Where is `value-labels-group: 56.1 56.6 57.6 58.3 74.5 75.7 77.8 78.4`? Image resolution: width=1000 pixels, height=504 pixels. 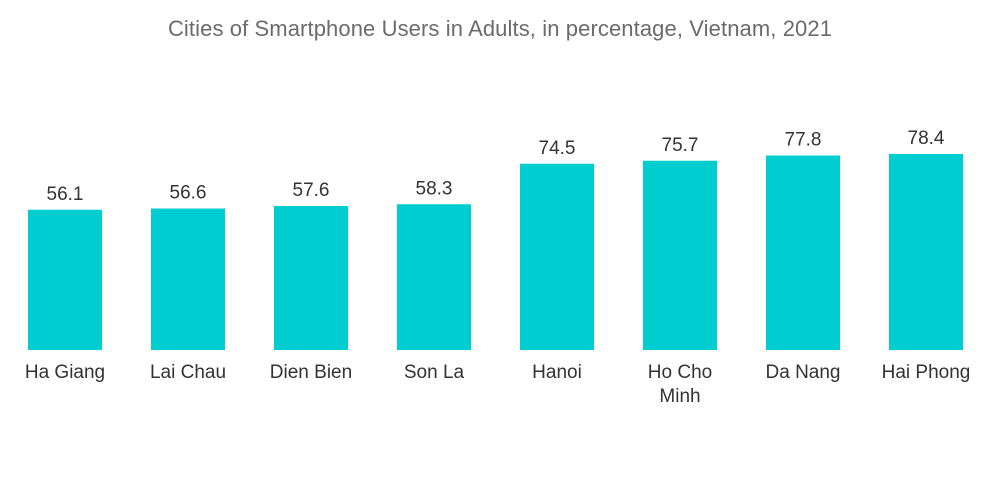
value-labels-group: 56.1 56.6 57.6 58.3 74.5 75.7 77.8 78.4 is located at coordinates (496, 166).